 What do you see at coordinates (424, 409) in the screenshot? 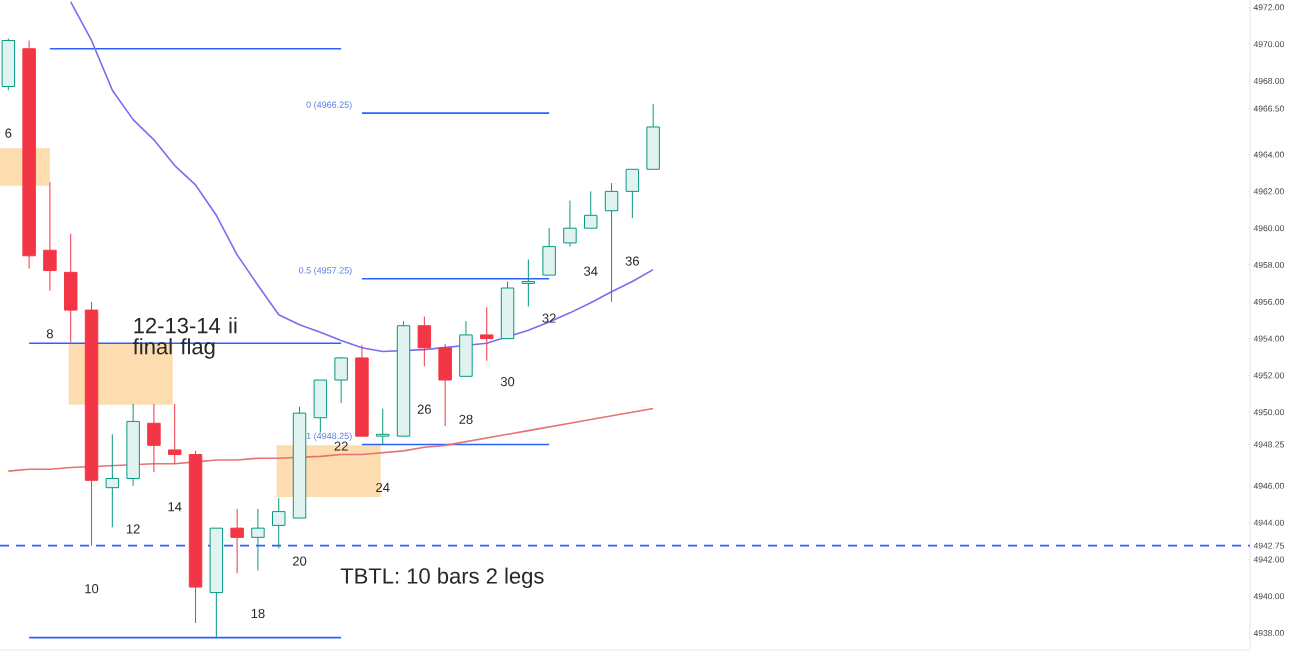
I see `text: 26` at bounding box center [424, 409].